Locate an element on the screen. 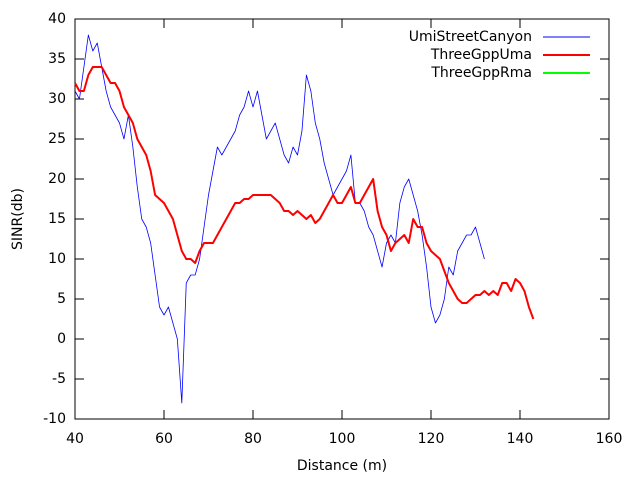  x-tick-label: 80 is located at coordinates (253, 439).